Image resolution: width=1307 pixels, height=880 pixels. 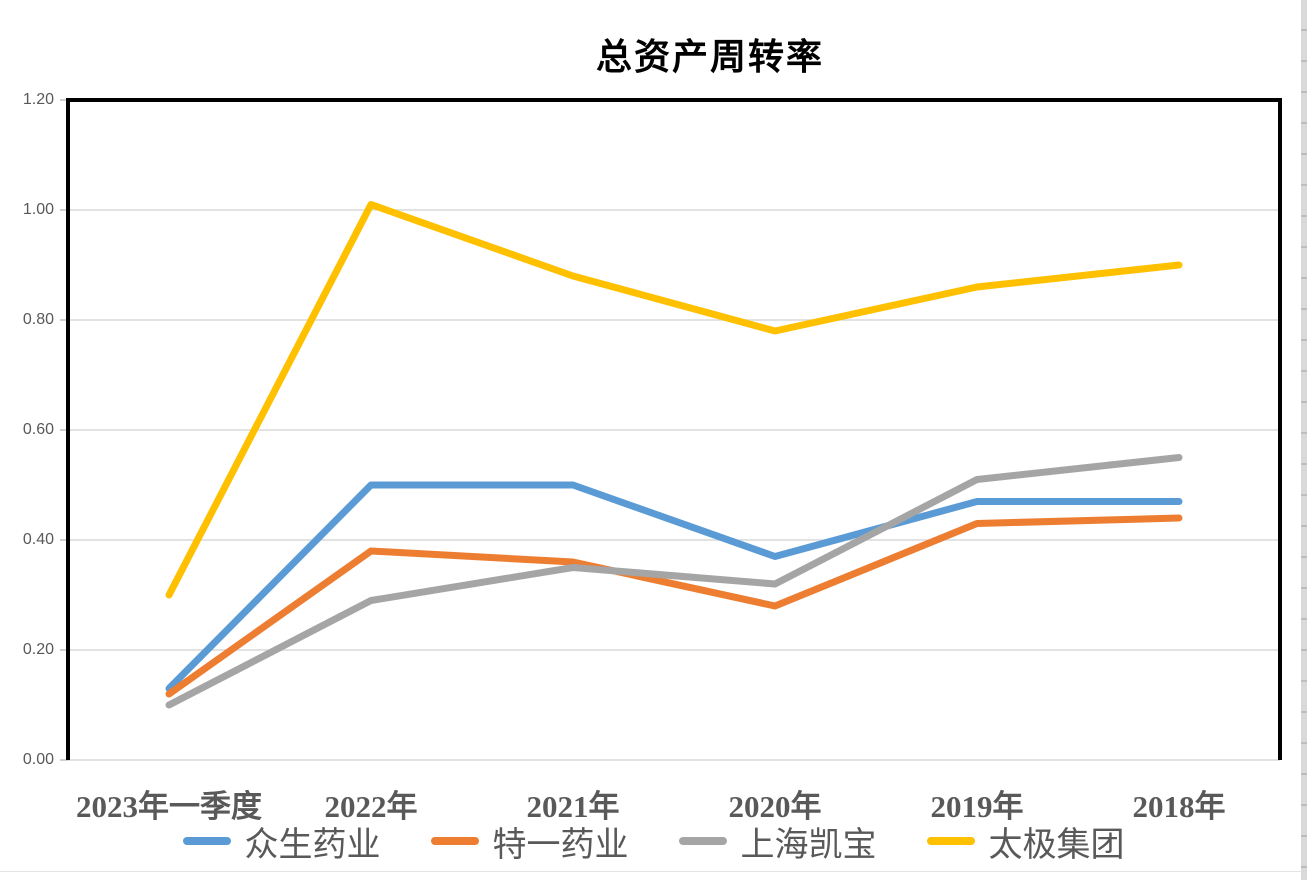 I want to click on y-tick-label: 0.80, so click(x=38, y=319).